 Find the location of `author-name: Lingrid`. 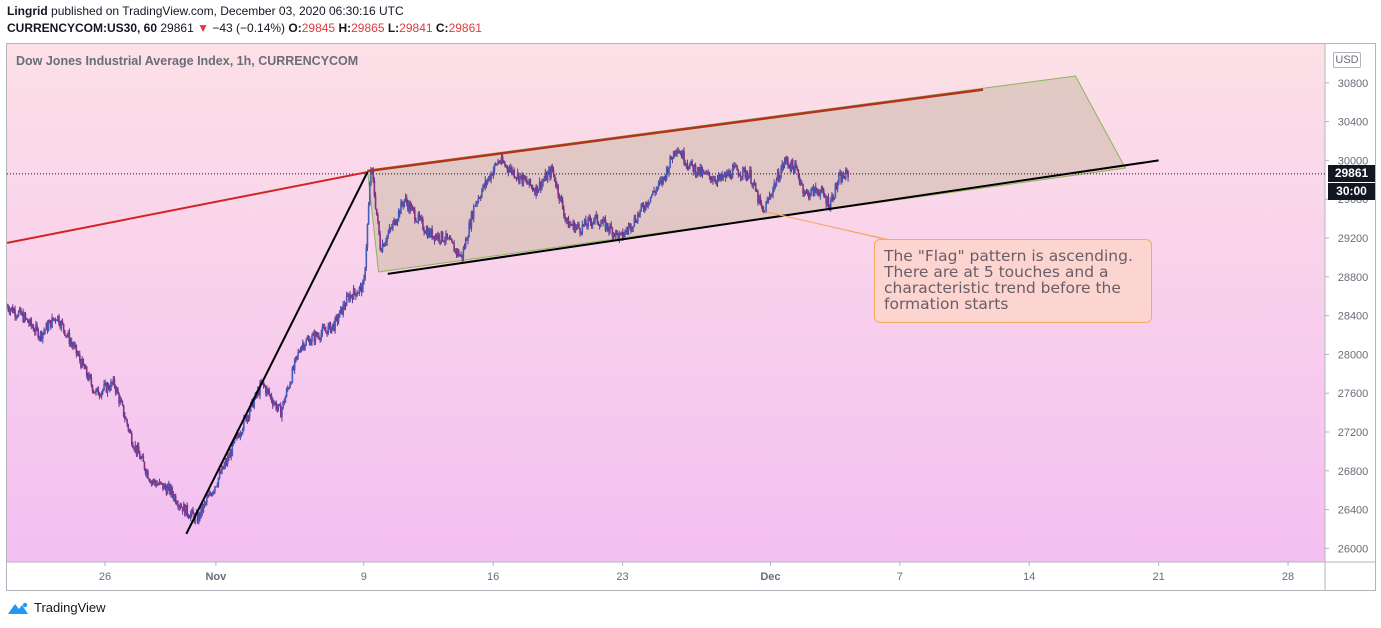

author-name: Lingrid is located at coordinates (27, 11).